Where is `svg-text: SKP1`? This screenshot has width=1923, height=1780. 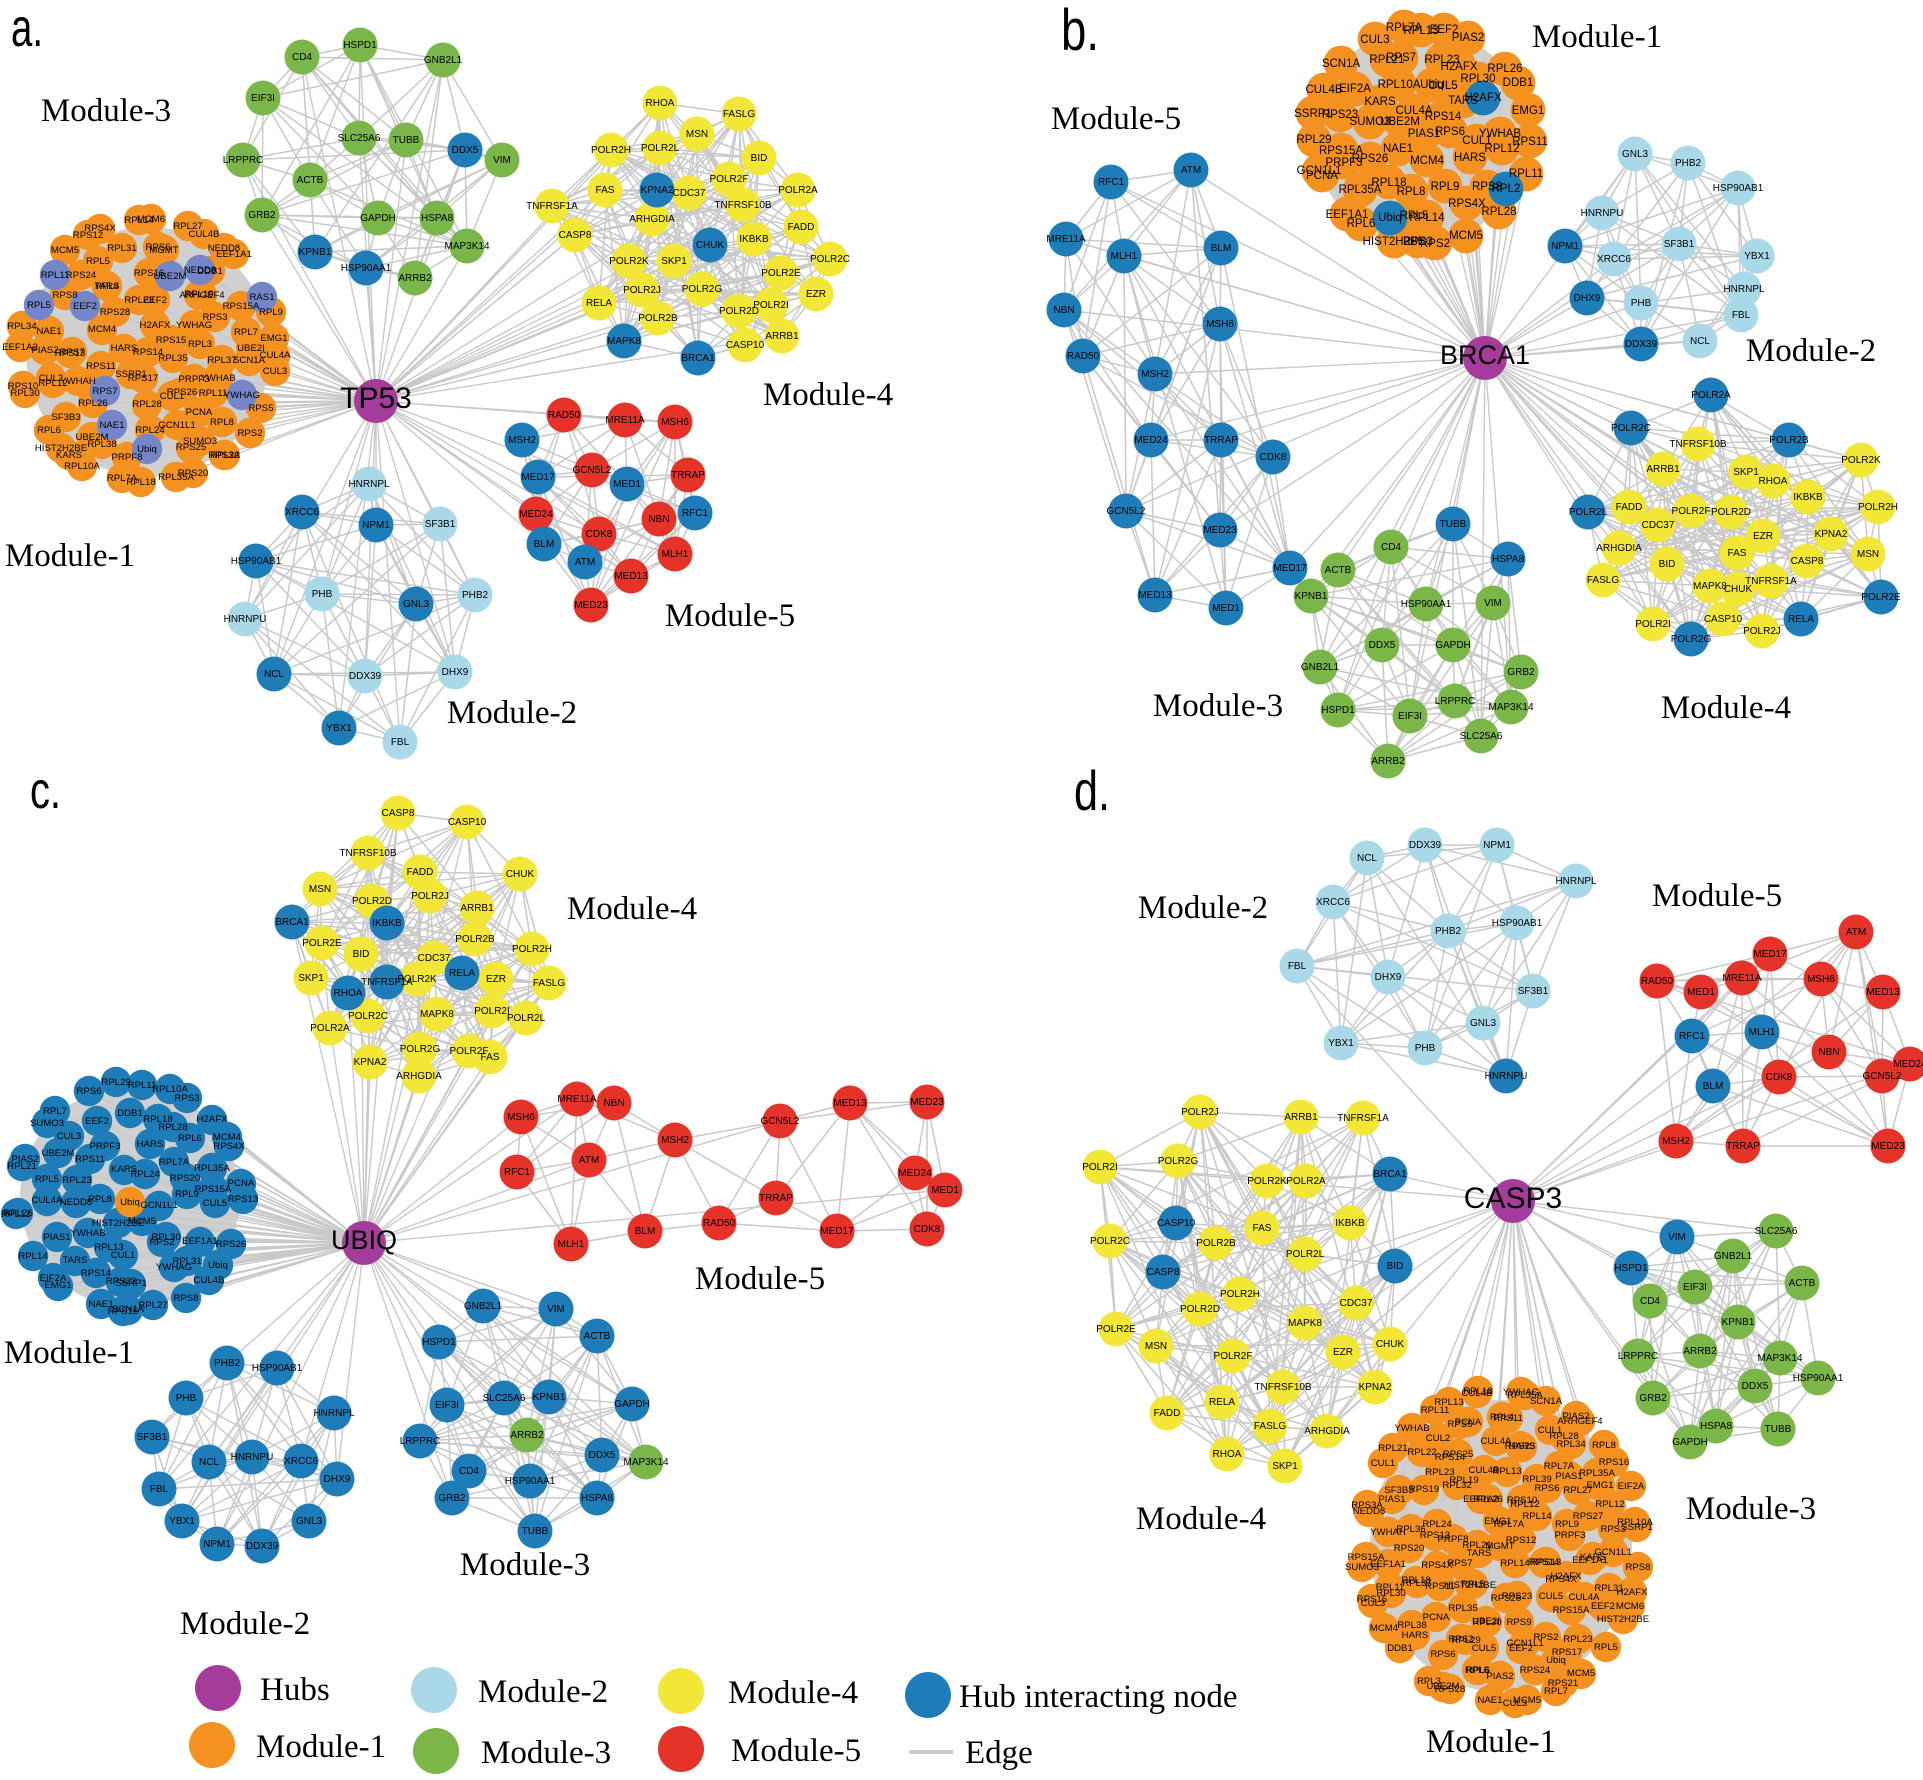 svg-text: SKP1 is located at coordinates (311, 978).